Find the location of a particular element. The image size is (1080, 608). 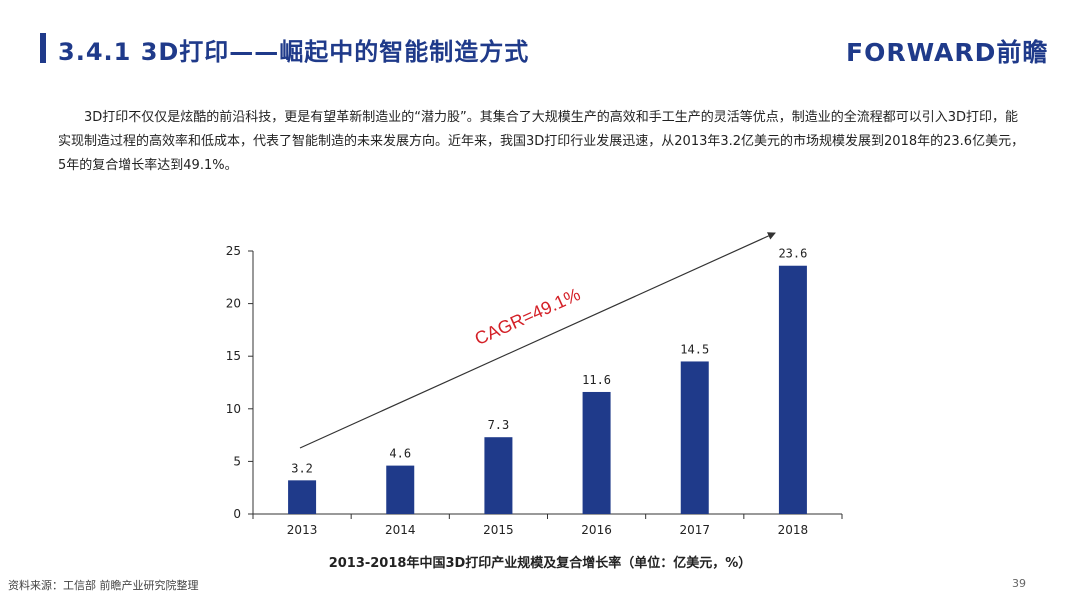

bar-2015 is located at coordinates (498, 475).